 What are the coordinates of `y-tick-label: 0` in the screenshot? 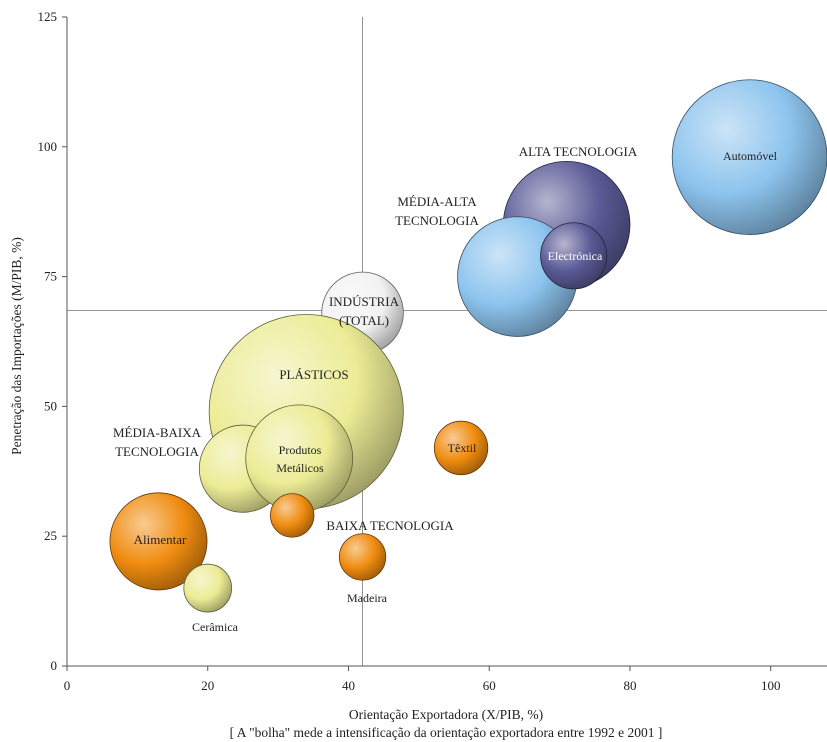 It's located at (54, 665).